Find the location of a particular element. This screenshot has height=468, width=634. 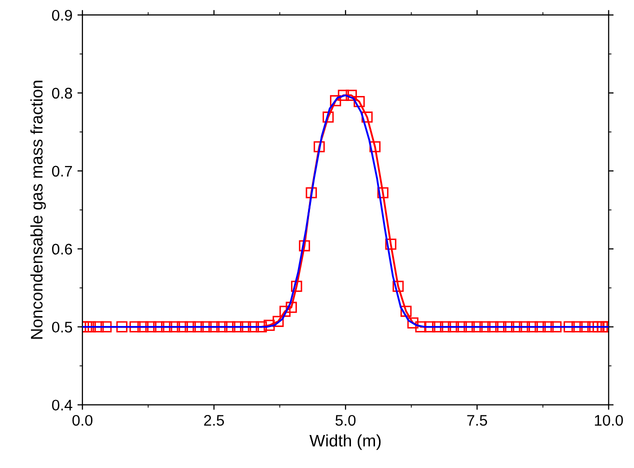

x-axis-title: Width (m) is located at coordinates (345, 442).